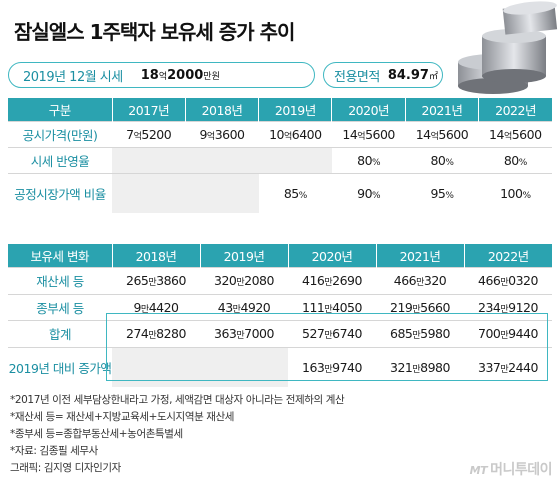  I want to click on area-label: 전용면적, so click(357, 77).